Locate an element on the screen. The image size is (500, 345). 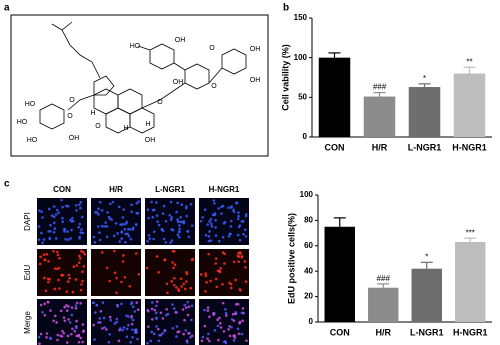
micrograph is located at coordinates (170, 322).